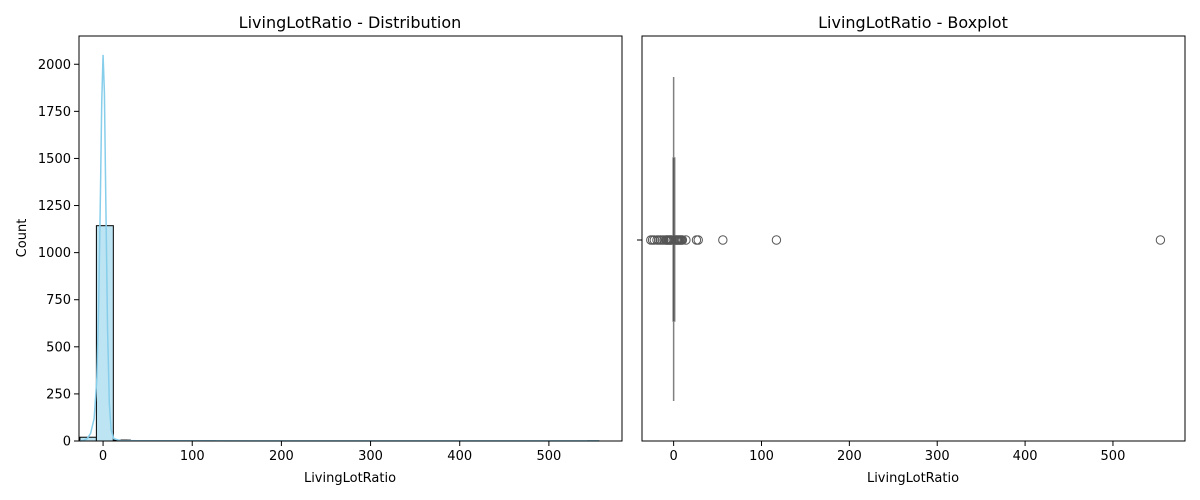 Image resolution: width=1200 pixels, height=500 pixels. I want to click on histogram-y-tick-label: 750, so click(58, 300).